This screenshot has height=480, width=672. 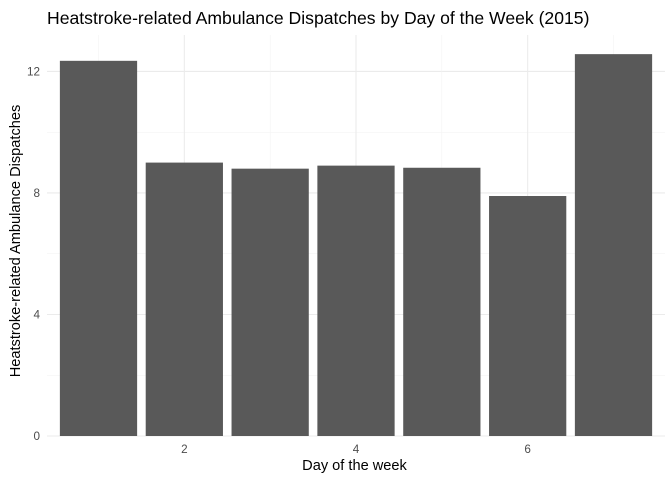 What do you see at coordinates (36, 314) in the screenshot?
I see `y-tick-label: 4` at bounding box center [36, 314].